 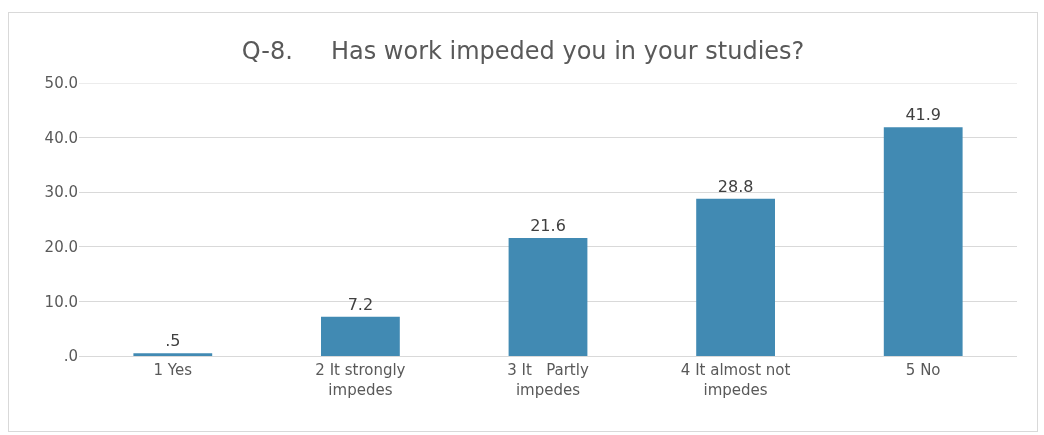 I want to click on y-tick-label: 40.0, so click(x=61, y=137).